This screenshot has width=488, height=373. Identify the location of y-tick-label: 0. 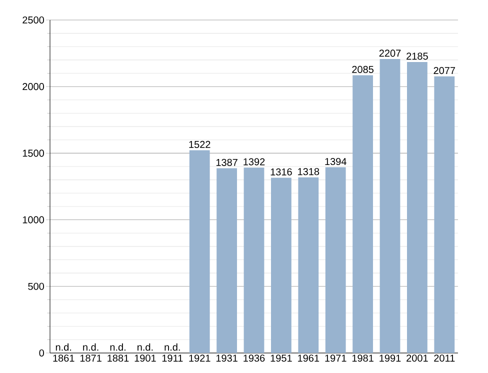
(41, 353).